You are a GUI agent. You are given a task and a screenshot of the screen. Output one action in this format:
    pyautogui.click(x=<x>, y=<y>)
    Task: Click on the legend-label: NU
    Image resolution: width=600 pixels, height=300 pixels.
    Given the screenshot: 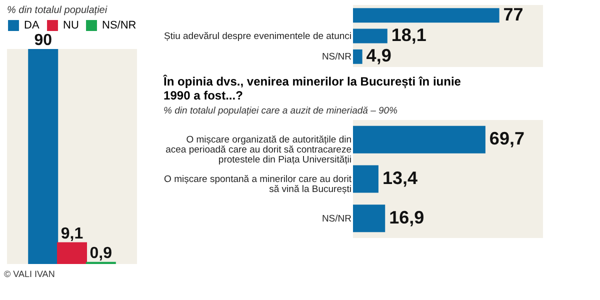 What is the action you would take?
    pyautogui.click(x=71, y=26)
    